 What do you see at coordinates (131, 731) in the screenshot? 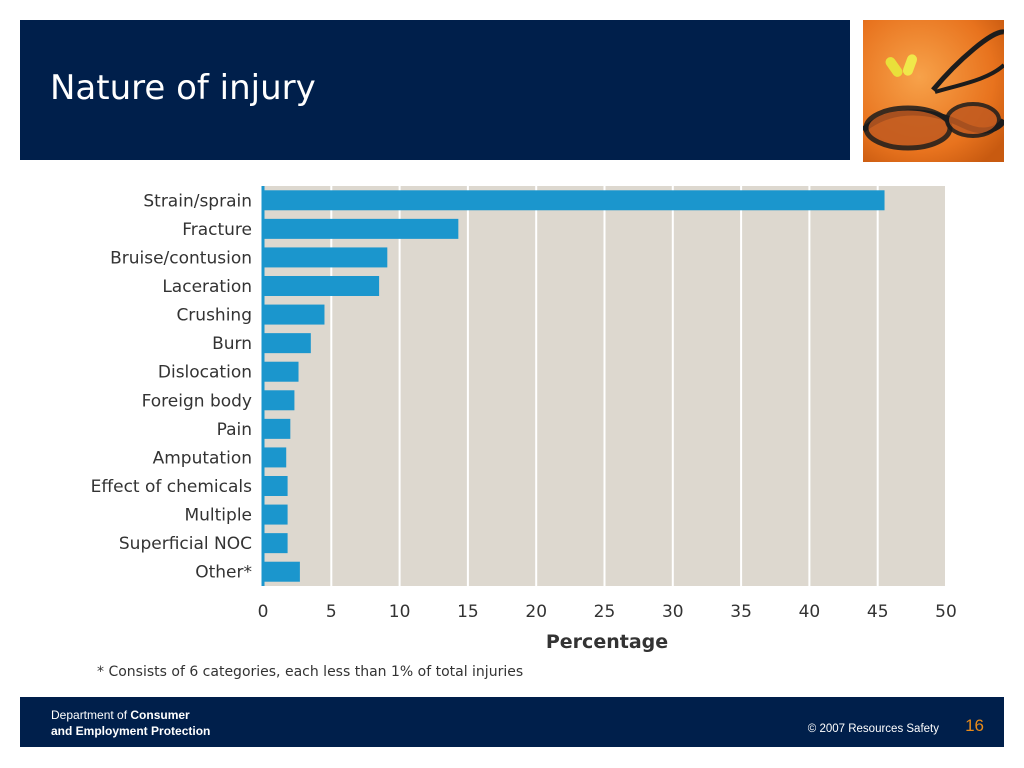
I see `dept-line-2: and Employment Protection` at bounding box center [131, 731].